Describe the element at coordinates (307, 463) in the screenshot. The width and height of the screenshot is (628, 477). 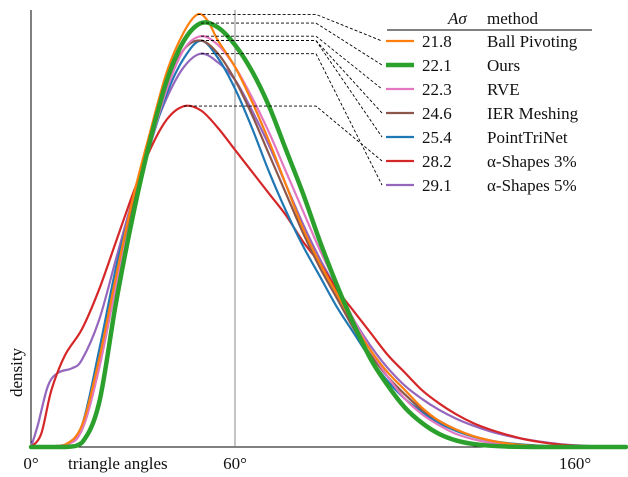
I see `x-tick-labels: 0° 60° 160°` at that location.